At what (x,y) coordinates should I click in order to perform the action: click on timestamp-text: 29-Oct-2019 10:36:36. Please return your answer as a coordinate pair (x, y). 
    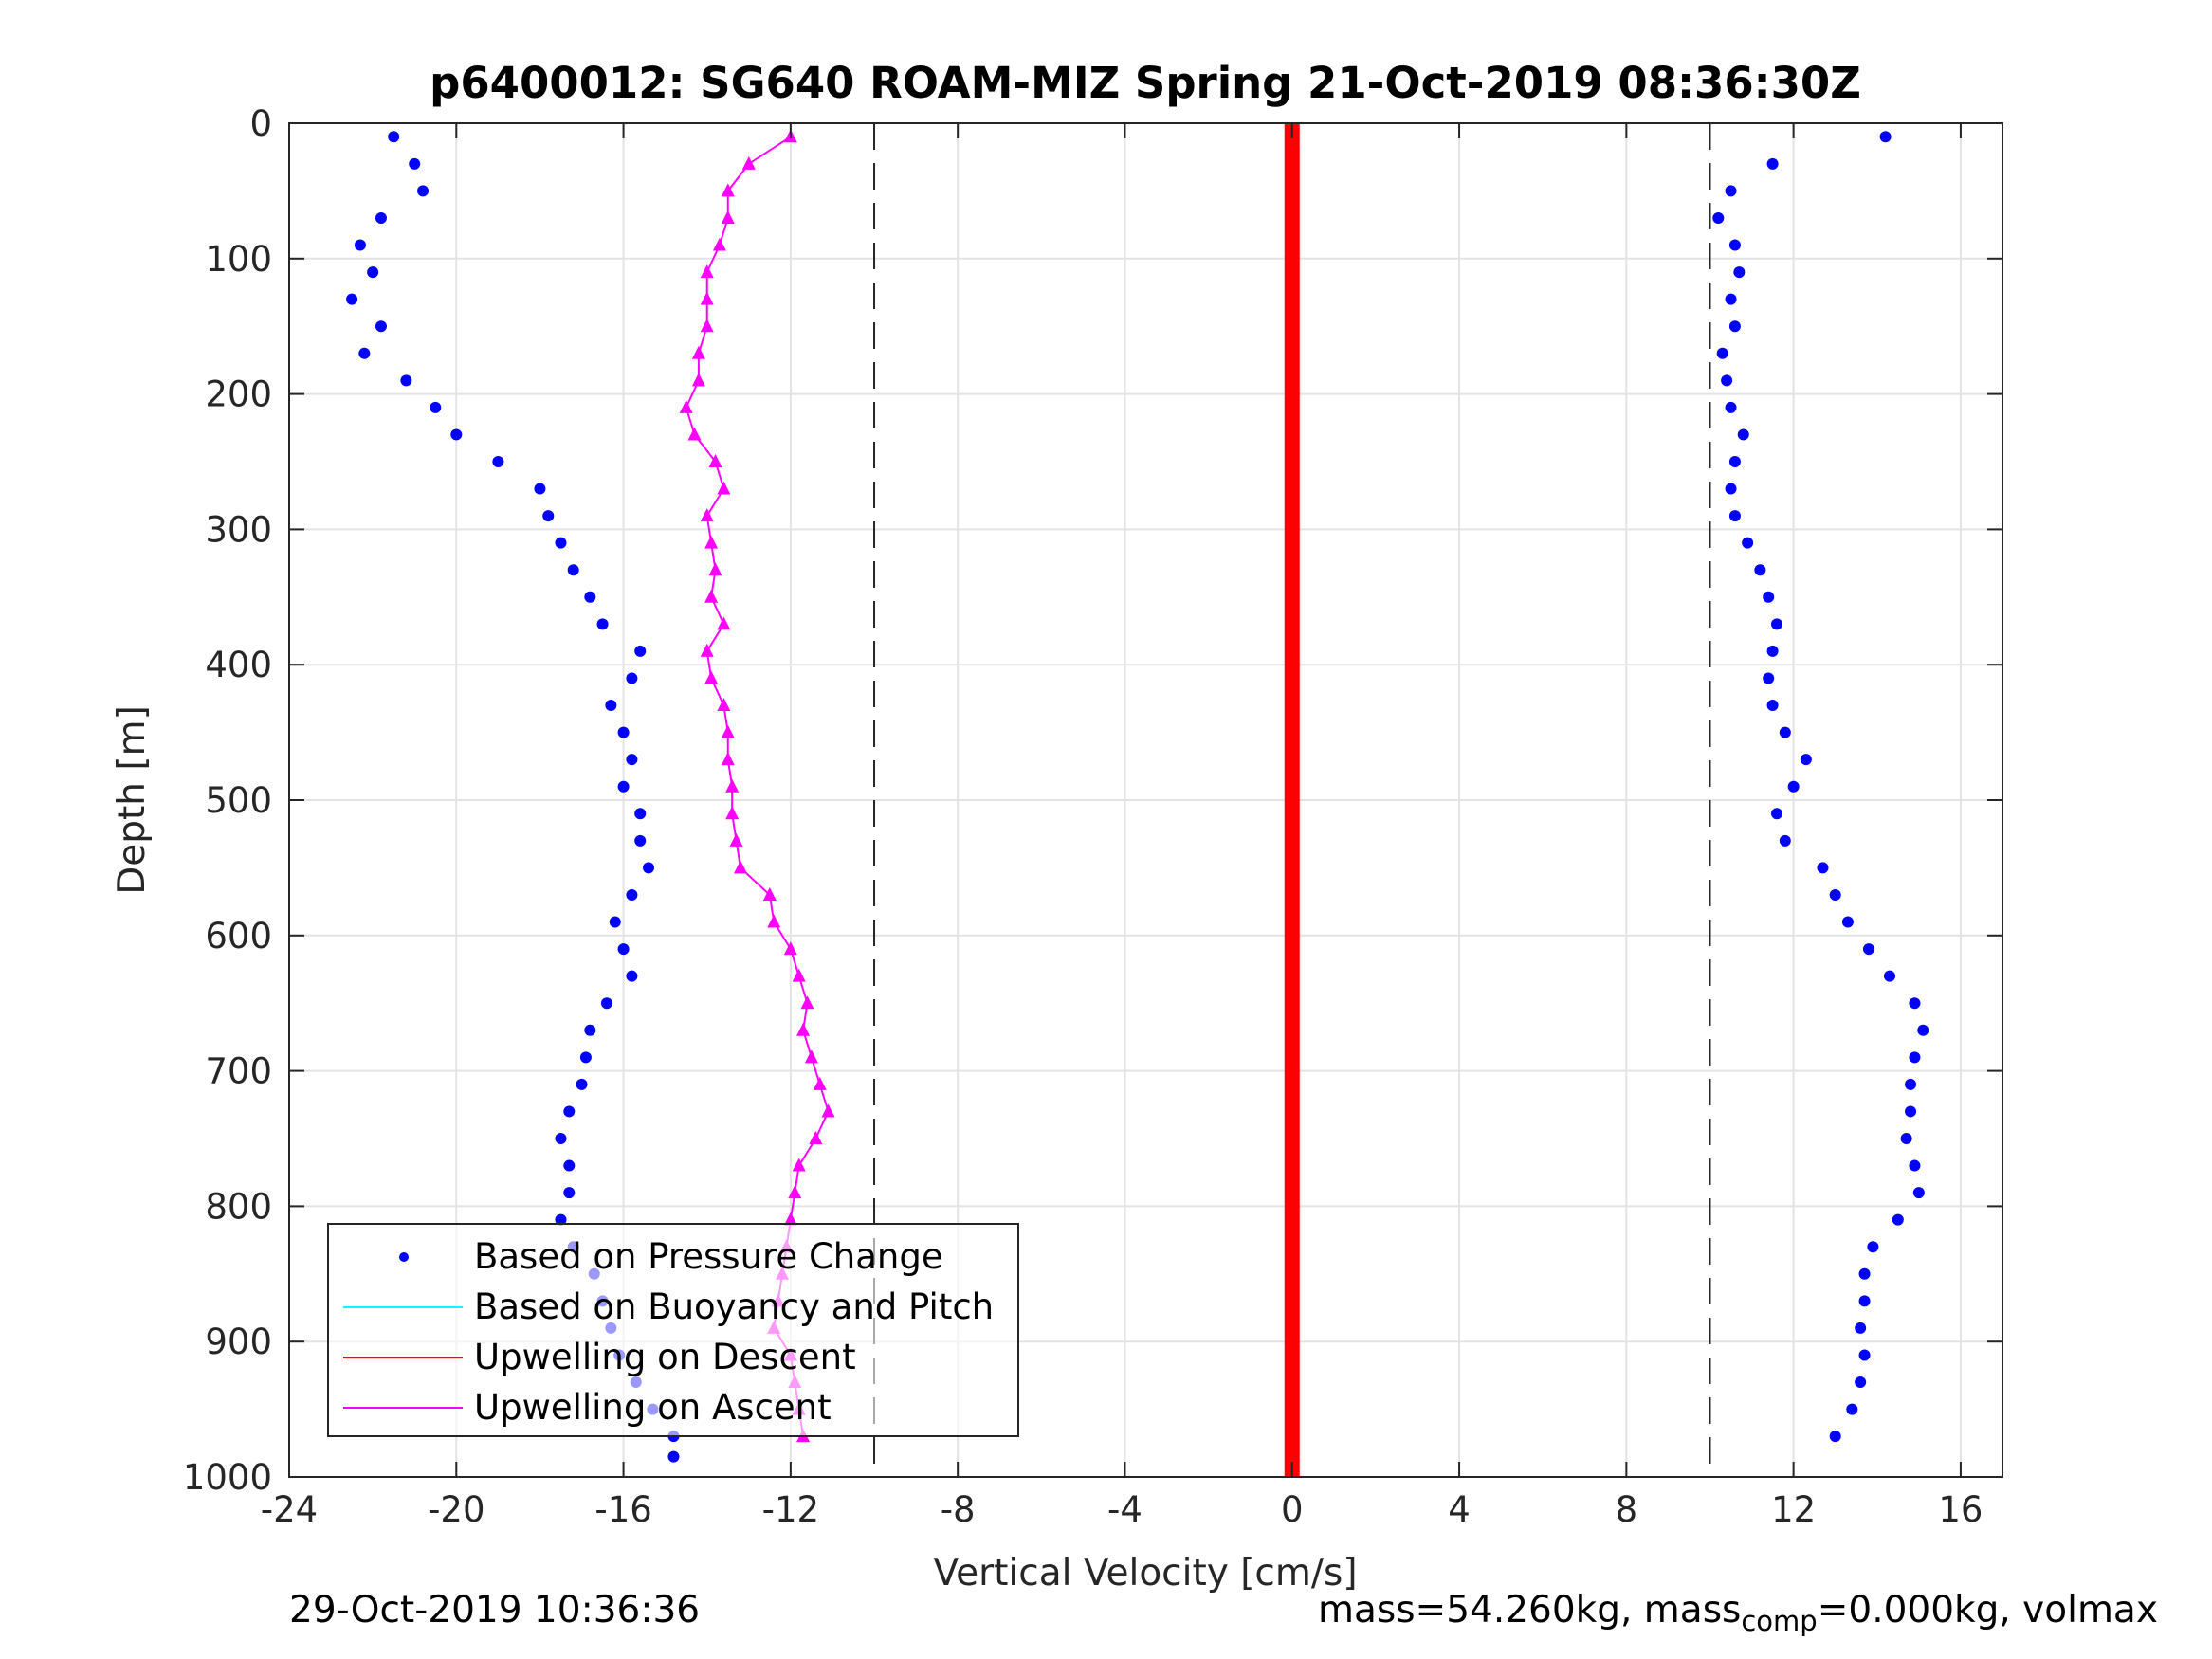
    Looking at the image, I should click on (495, 1610).